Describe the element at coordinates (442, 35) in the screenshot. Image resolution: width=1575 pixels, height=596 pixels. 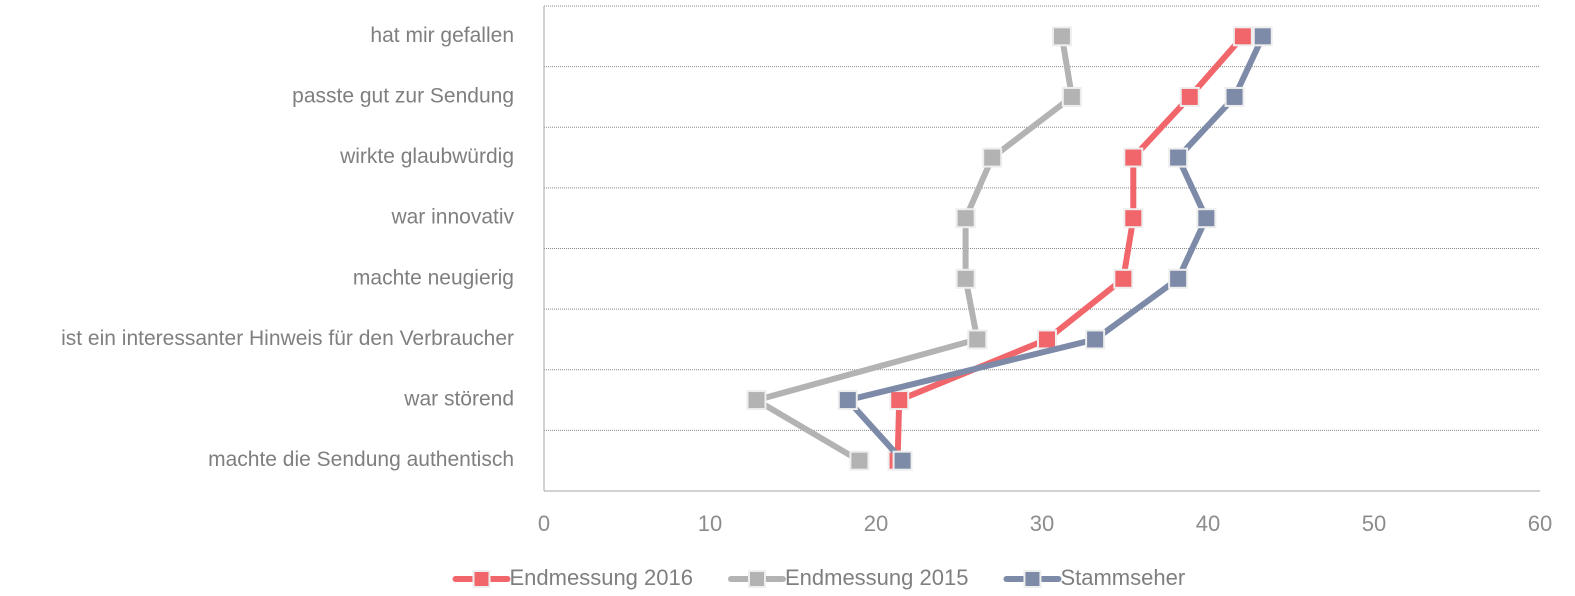
I see `category-label: hat mir gefallen` at that location.